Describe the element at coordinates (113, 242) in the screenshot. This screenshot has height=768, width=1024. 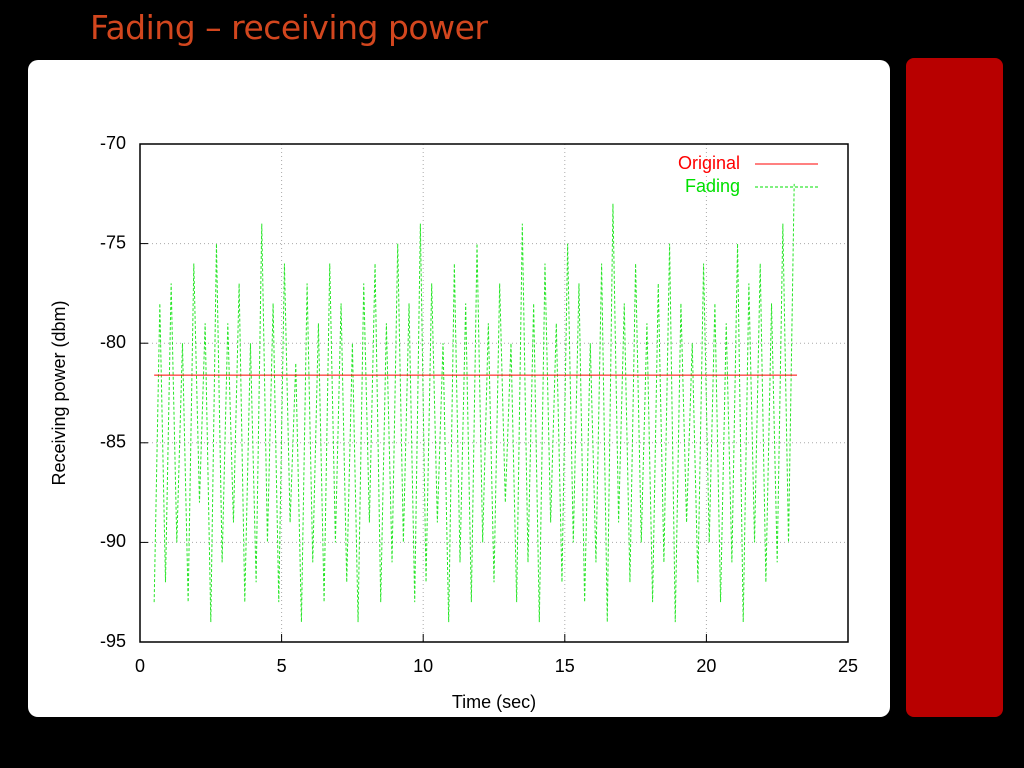
I see `y-tick-label: -75` at that location.